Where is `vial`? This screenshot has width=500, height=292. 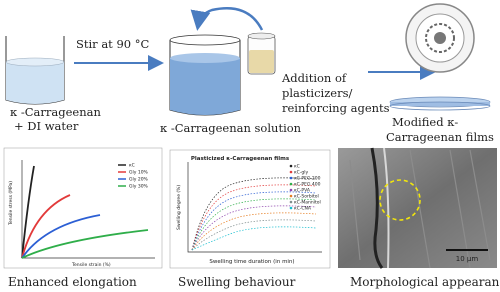 vial is located at coordinates (261, 53).